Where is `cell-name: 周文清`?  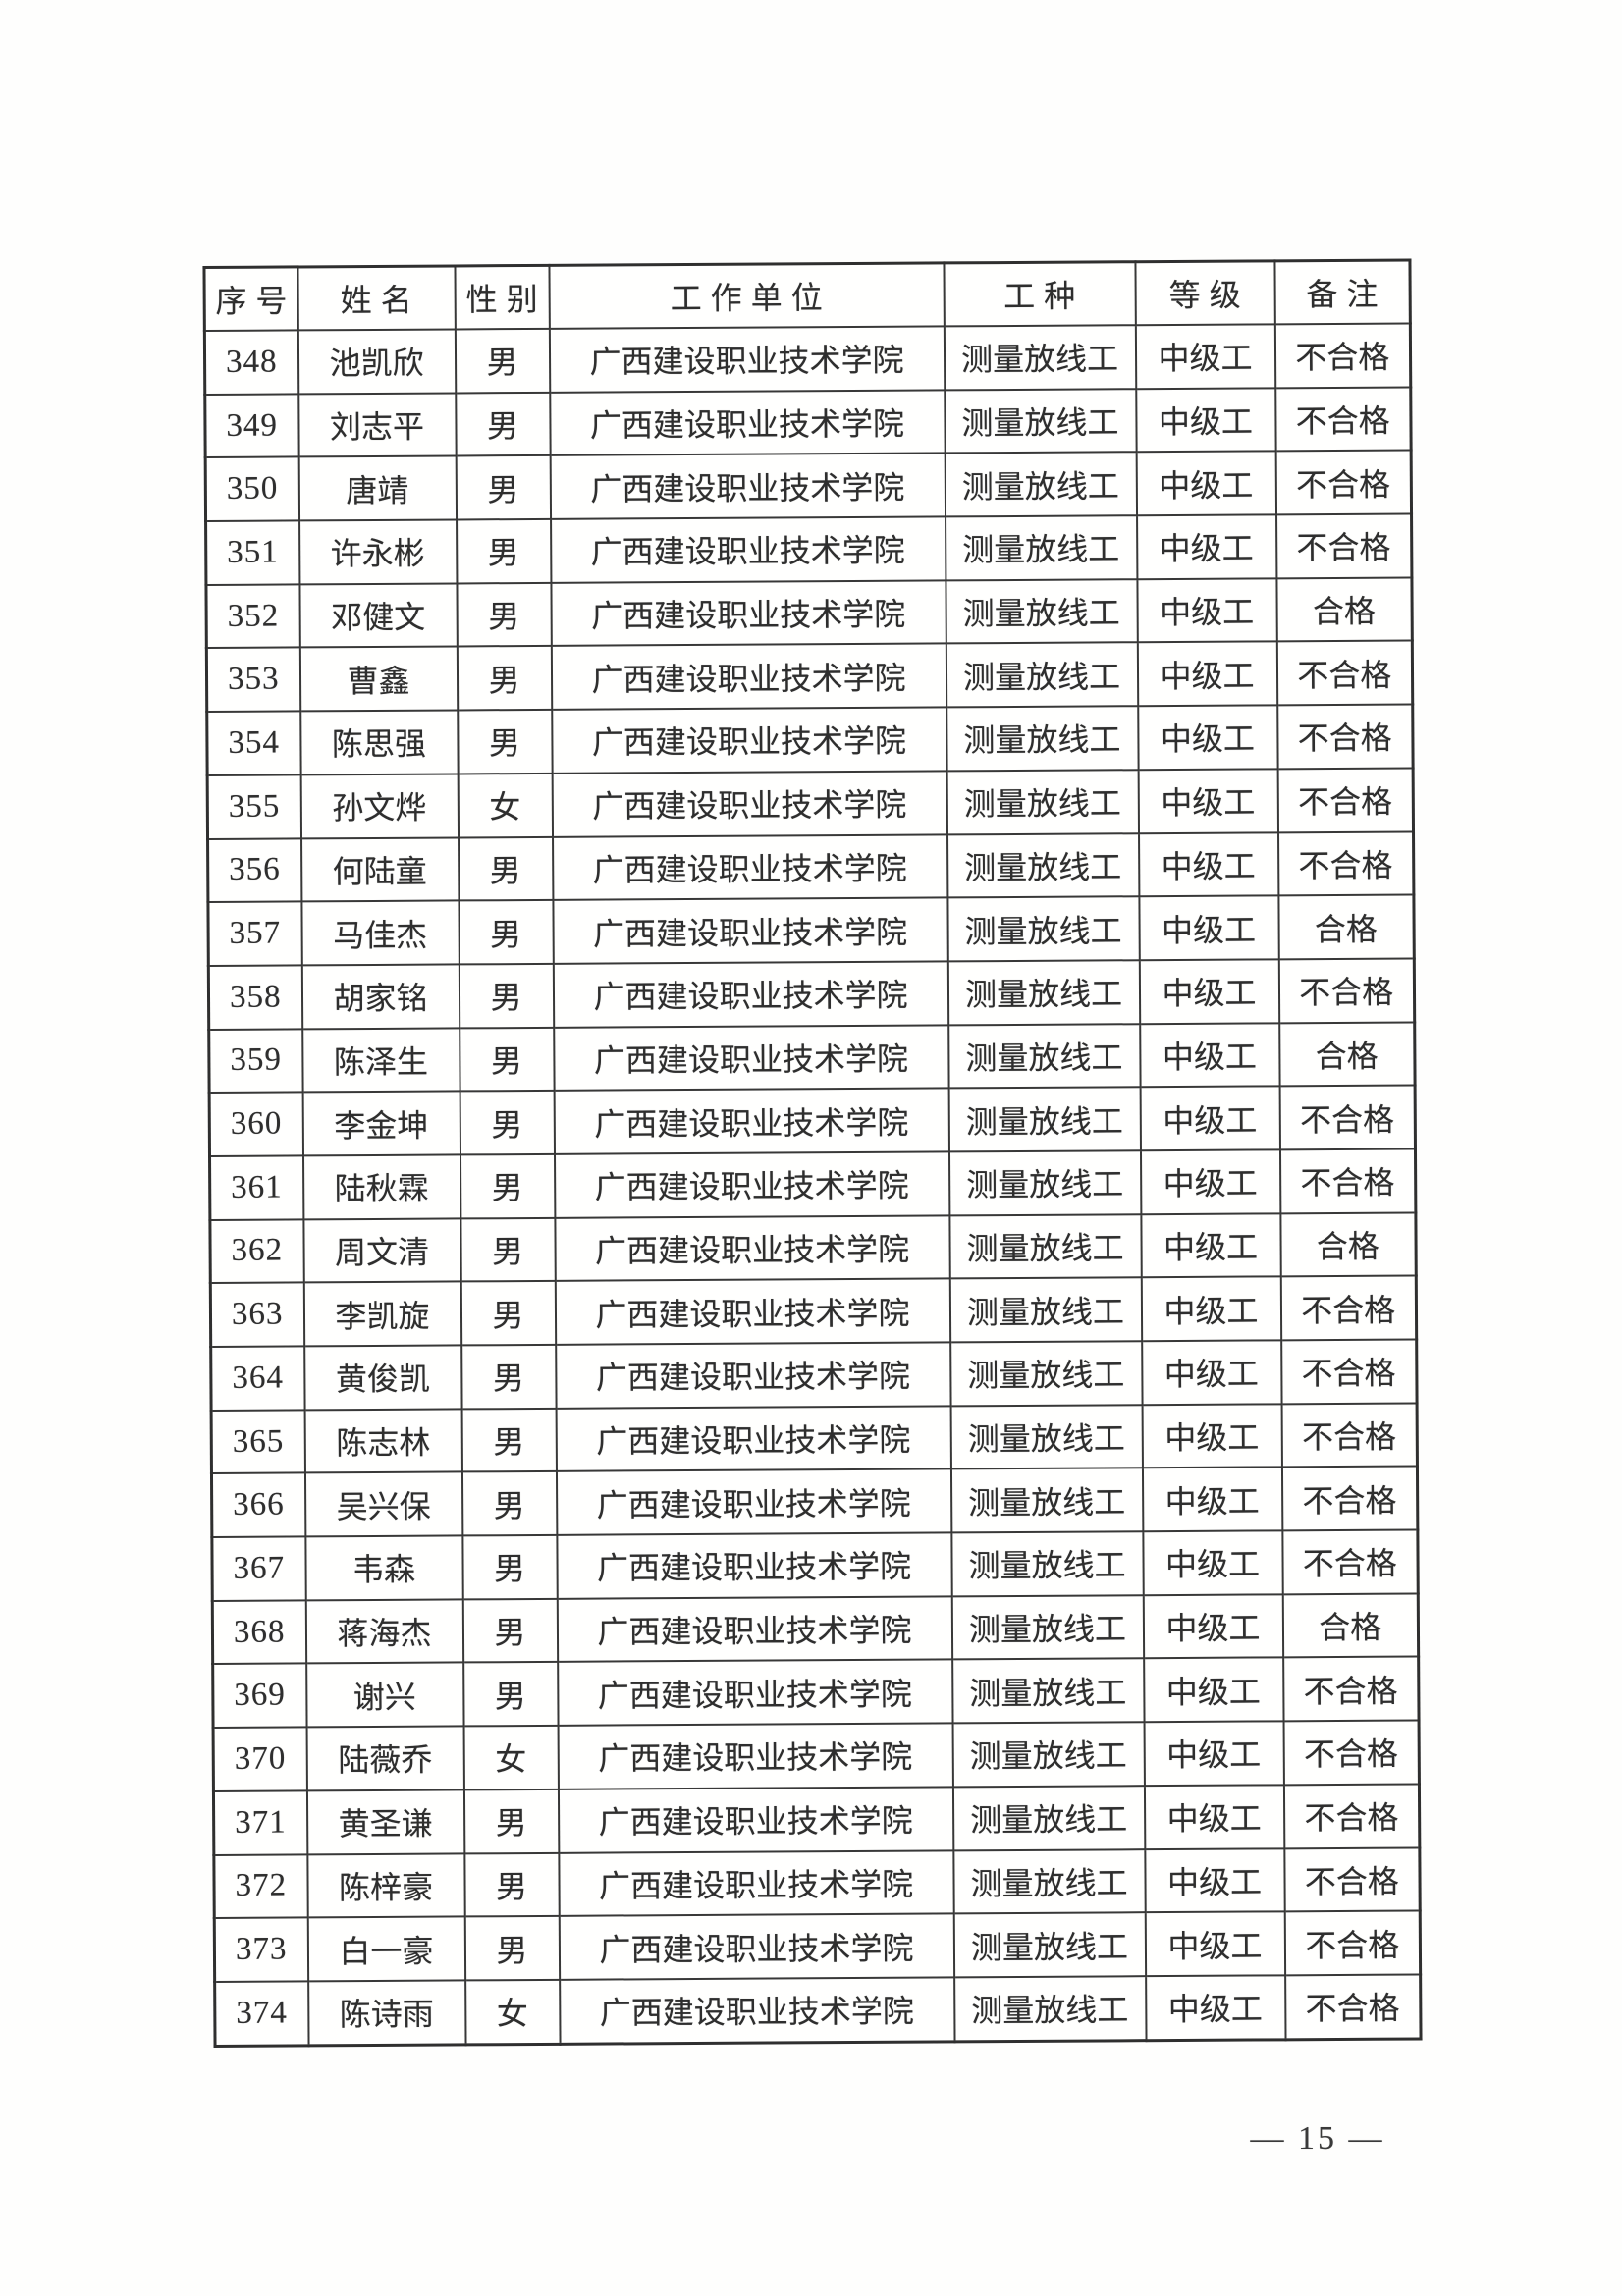 cell-name: 周文清 is located at coordinates (381, 1250).